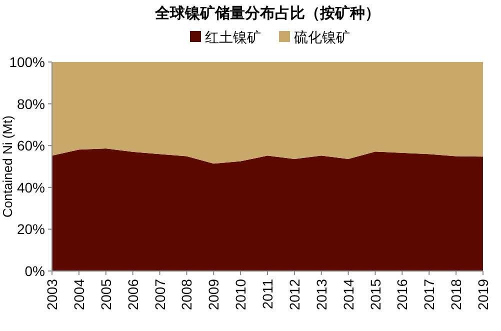 This screenshot has height=331, width=501. Describe the element at coordinates (402, 294) in the screenshot. I see `x-tick-label: 2016` at that location.